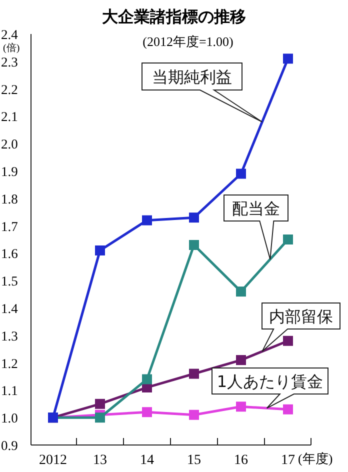  Describe the element at coordinates (9, 171) in the screenshot. I see `y-tick-label: 1.9` at that location.